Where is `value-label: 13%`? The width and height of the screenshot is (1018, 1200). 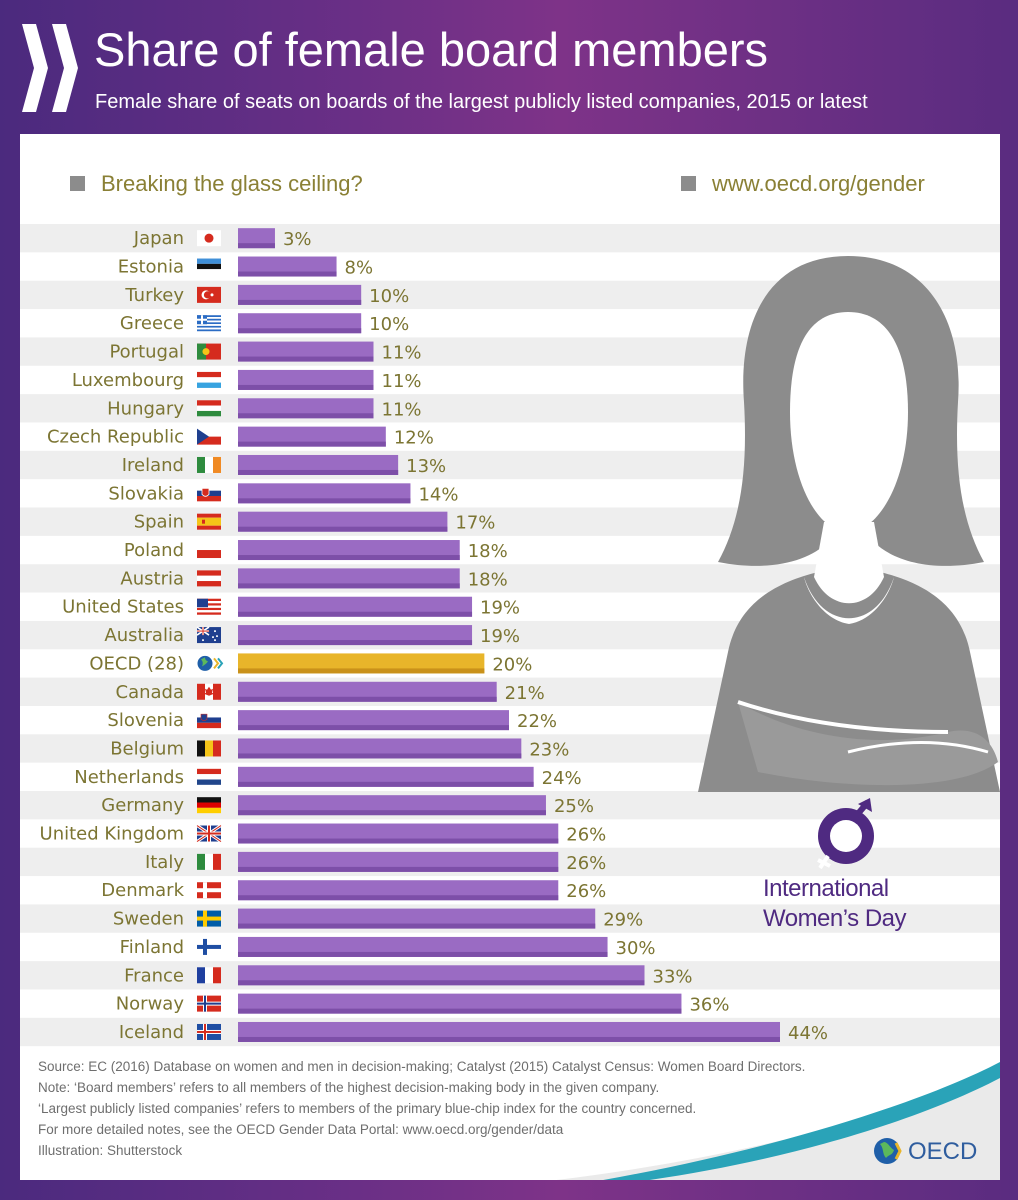
value-label: 13% is located at coordinates (426, 466).